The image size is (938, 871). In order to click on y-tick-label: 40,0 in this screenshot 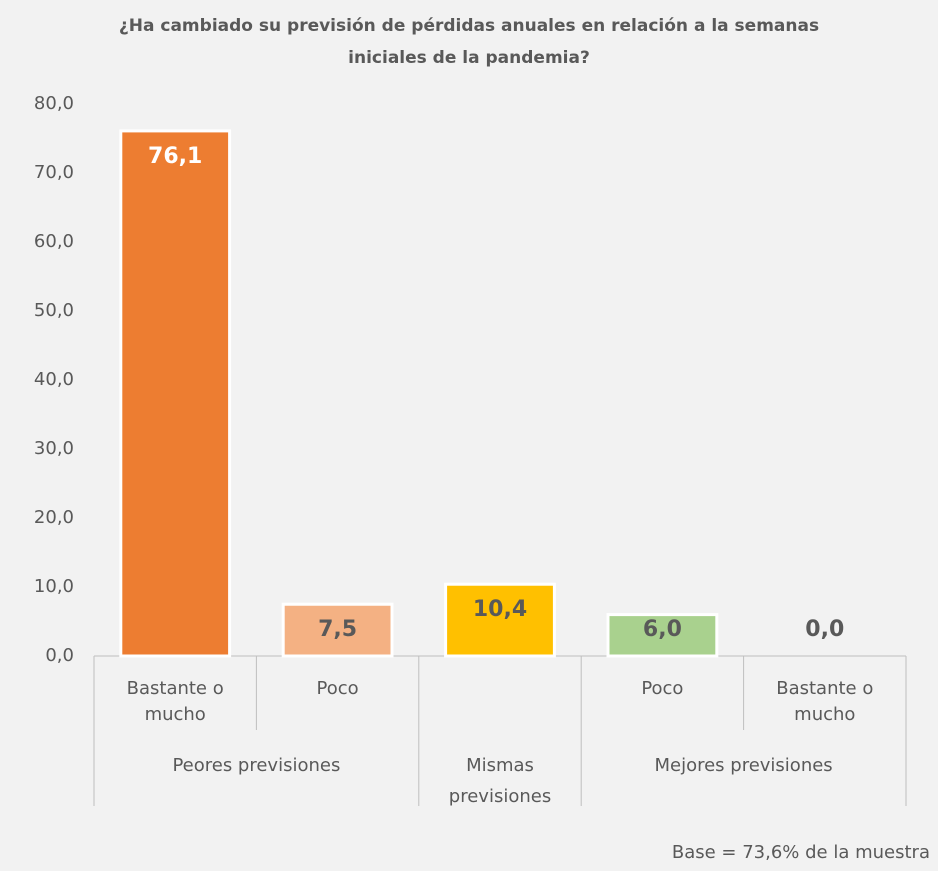, I will do `click(54, 379)`.